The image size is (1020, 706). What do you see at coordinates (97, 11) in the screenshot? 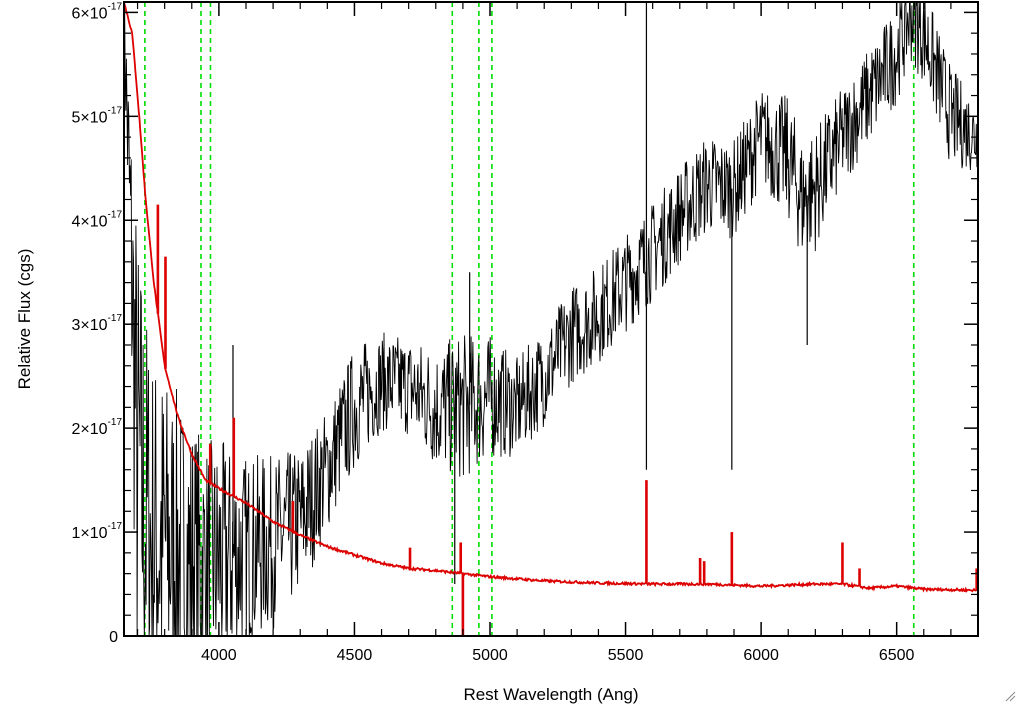
I see `y-tick-label-6: 6×10⁻¹⁷` at bounding box center [97, 11].